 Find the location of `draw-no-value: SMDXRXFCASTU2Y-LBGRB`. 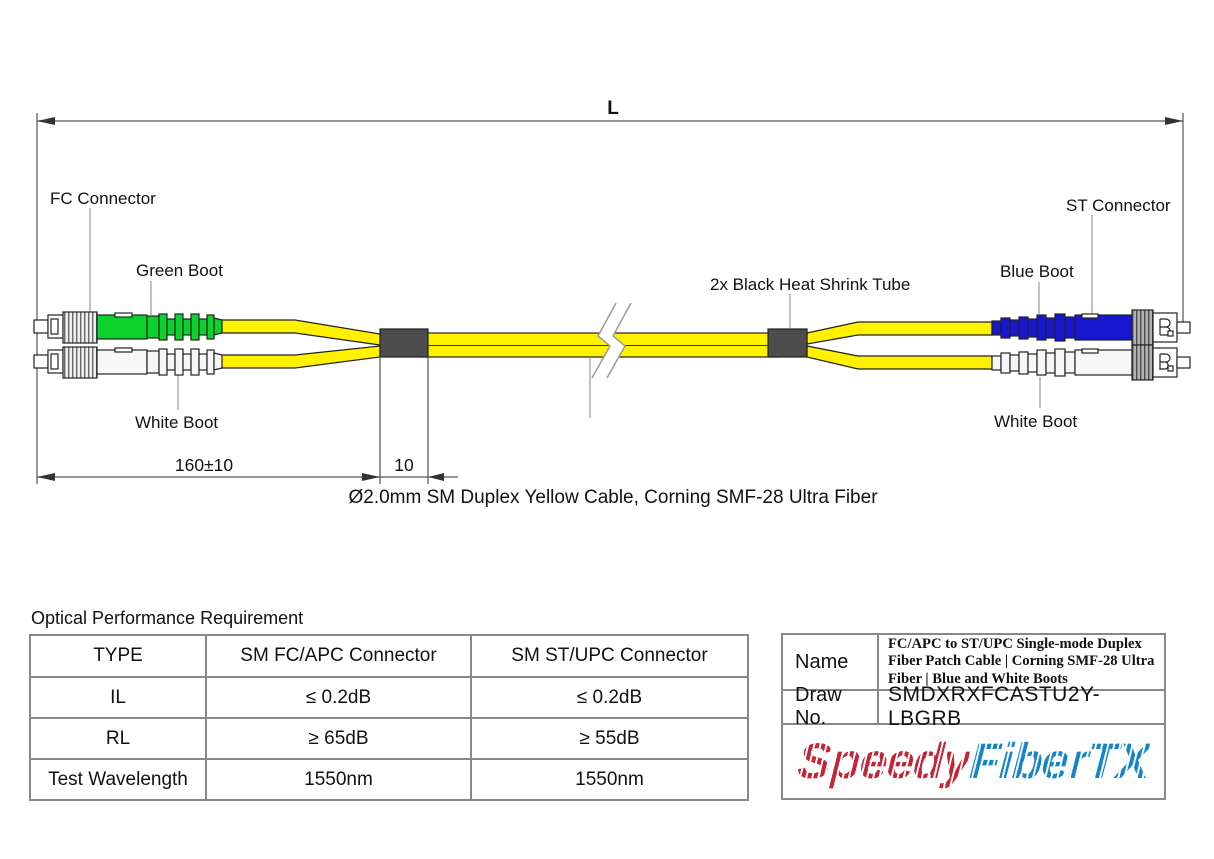

draw-no-value: SMDXRXFCASTU2Y-LBGRB is located at coordinates (994, 706).